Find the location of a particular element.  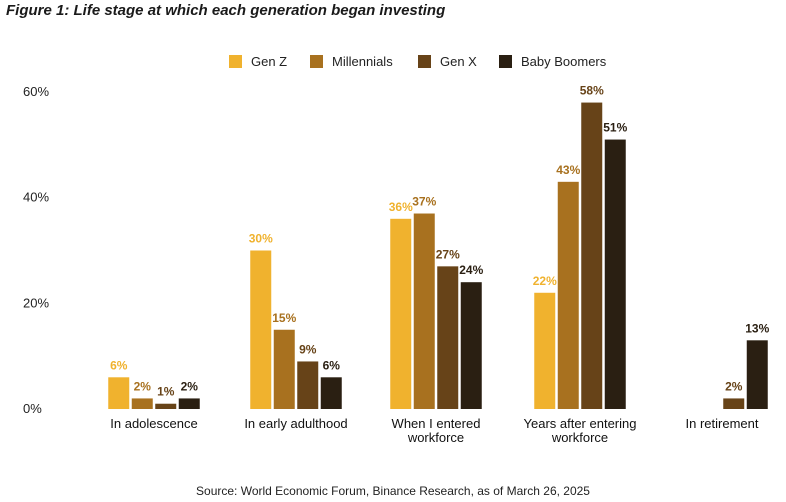

data-label: 1% is located at coordinates (166, 392).